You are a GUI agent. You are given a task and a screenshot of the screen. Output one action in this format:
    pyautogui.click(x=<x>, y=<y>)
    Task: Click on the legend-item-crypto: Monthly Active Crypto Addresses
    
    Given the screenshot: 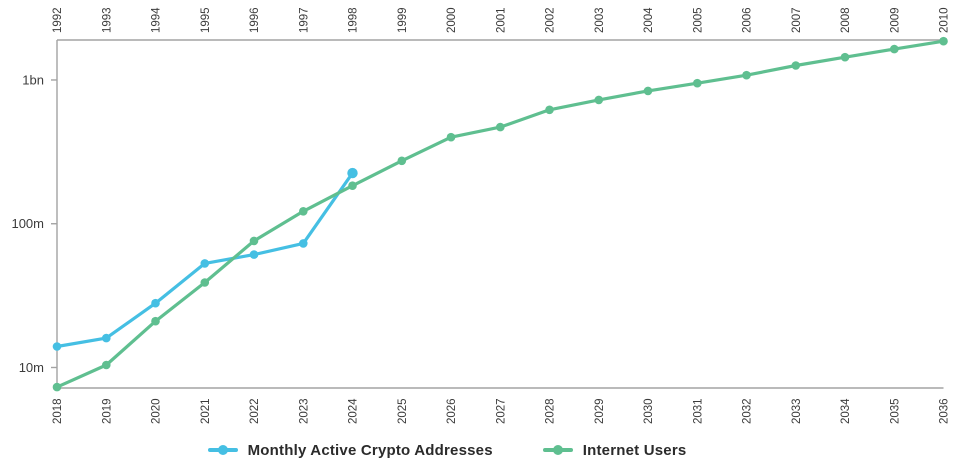 What is the action you would take?
    pyautogui.click(x=350, y=450)
    